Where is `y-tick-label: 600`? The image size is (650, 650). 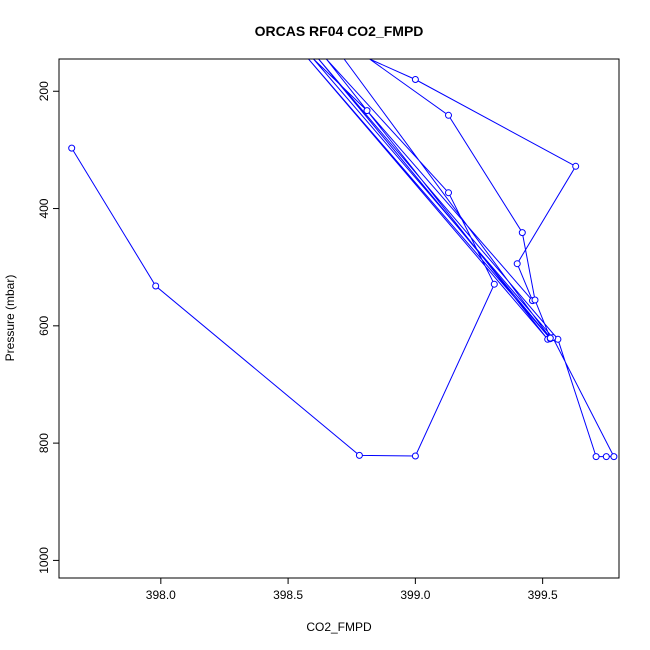 y-tick-label: 600 is located at coordinates (44, 325).